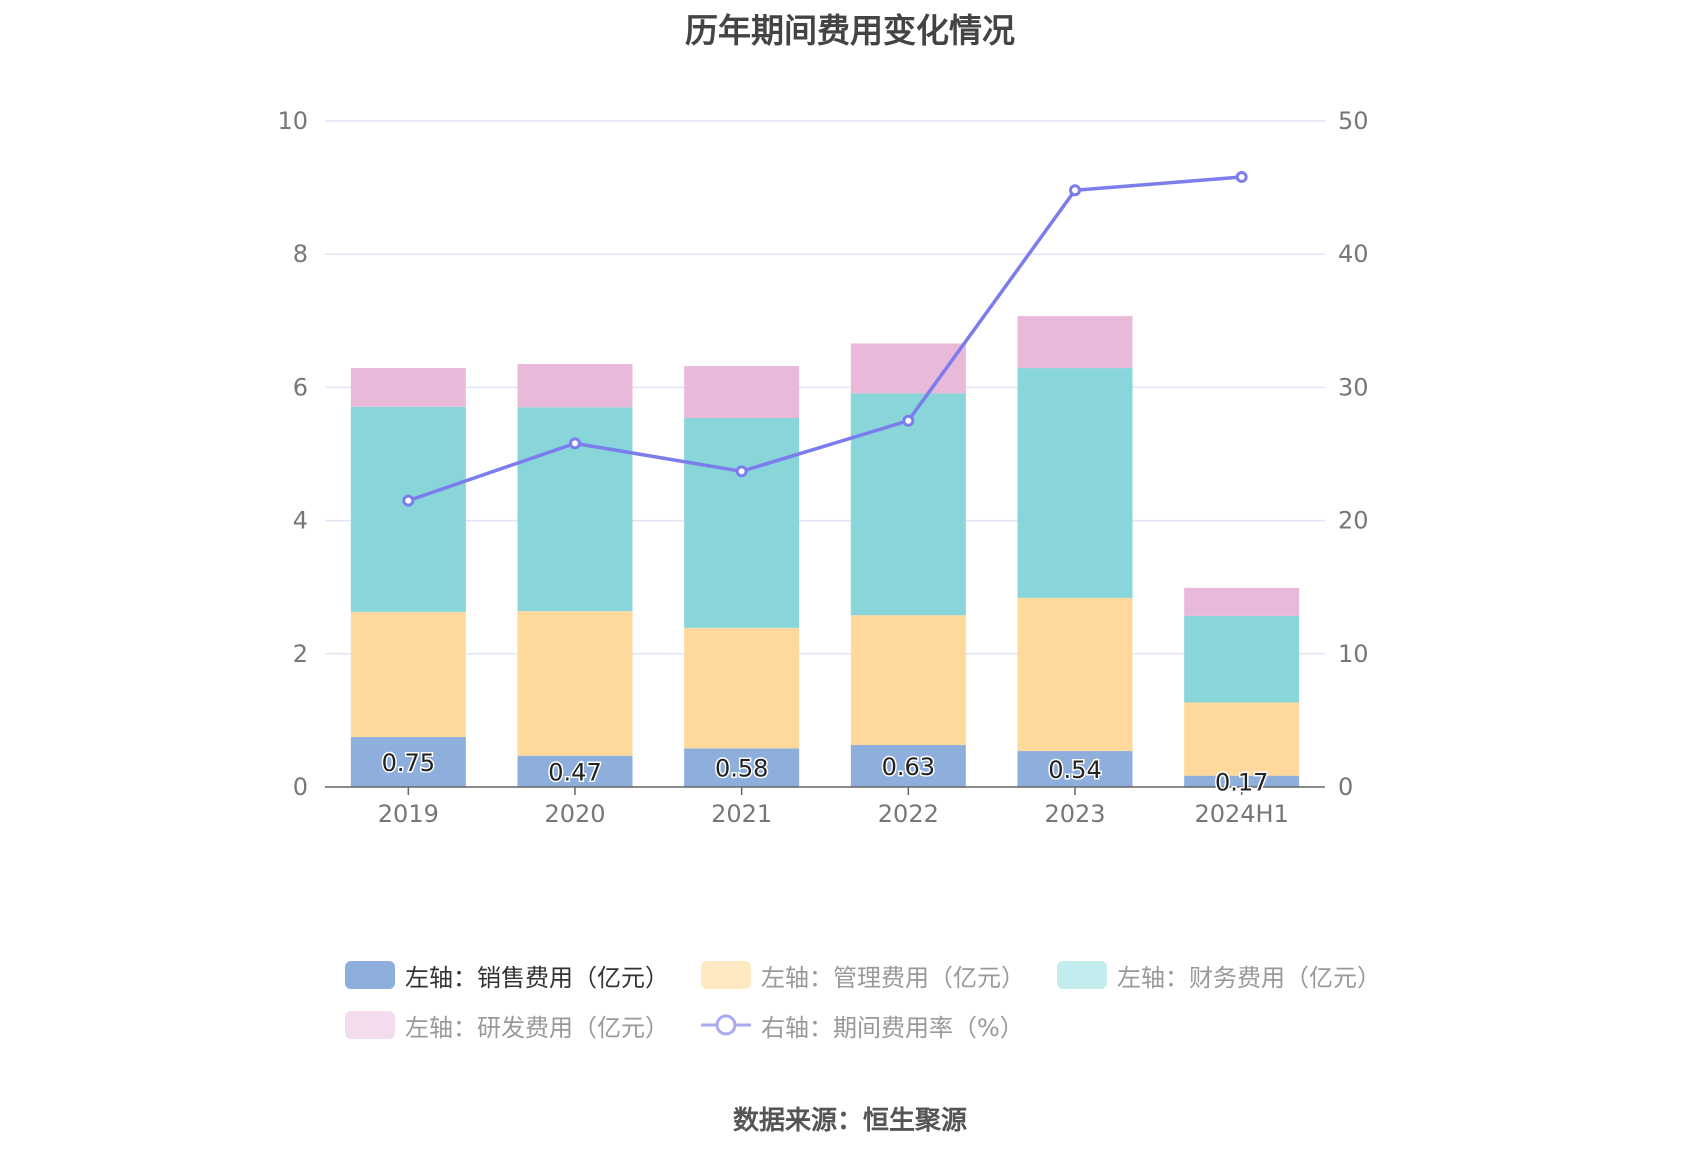 The image size is (1700, 1150). What do you see at coordinates (825, 807) in the screenshot?
I see `x-axis: 2019 2020 2021 2022 2023 2024H1` at bounding box center [825, 807].